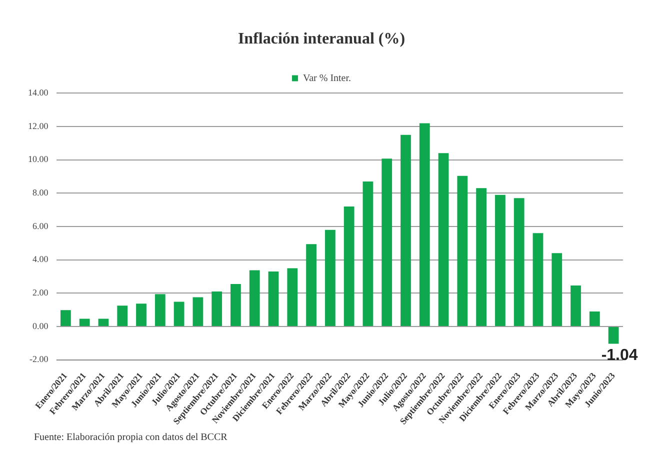 This screenshot has width=663, height=453. Describe the element at coordinates (40, 325) in the screenshot. I see `y-tick-label: 0.00` at that location.